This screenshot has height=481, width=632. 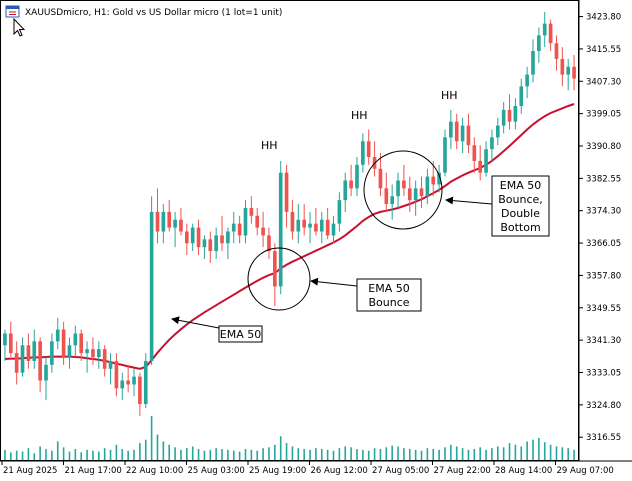 What do you see at coordinates (12, 11) in the screenshot?
I see `chart-window-icon` at bounding box center [12, 11].